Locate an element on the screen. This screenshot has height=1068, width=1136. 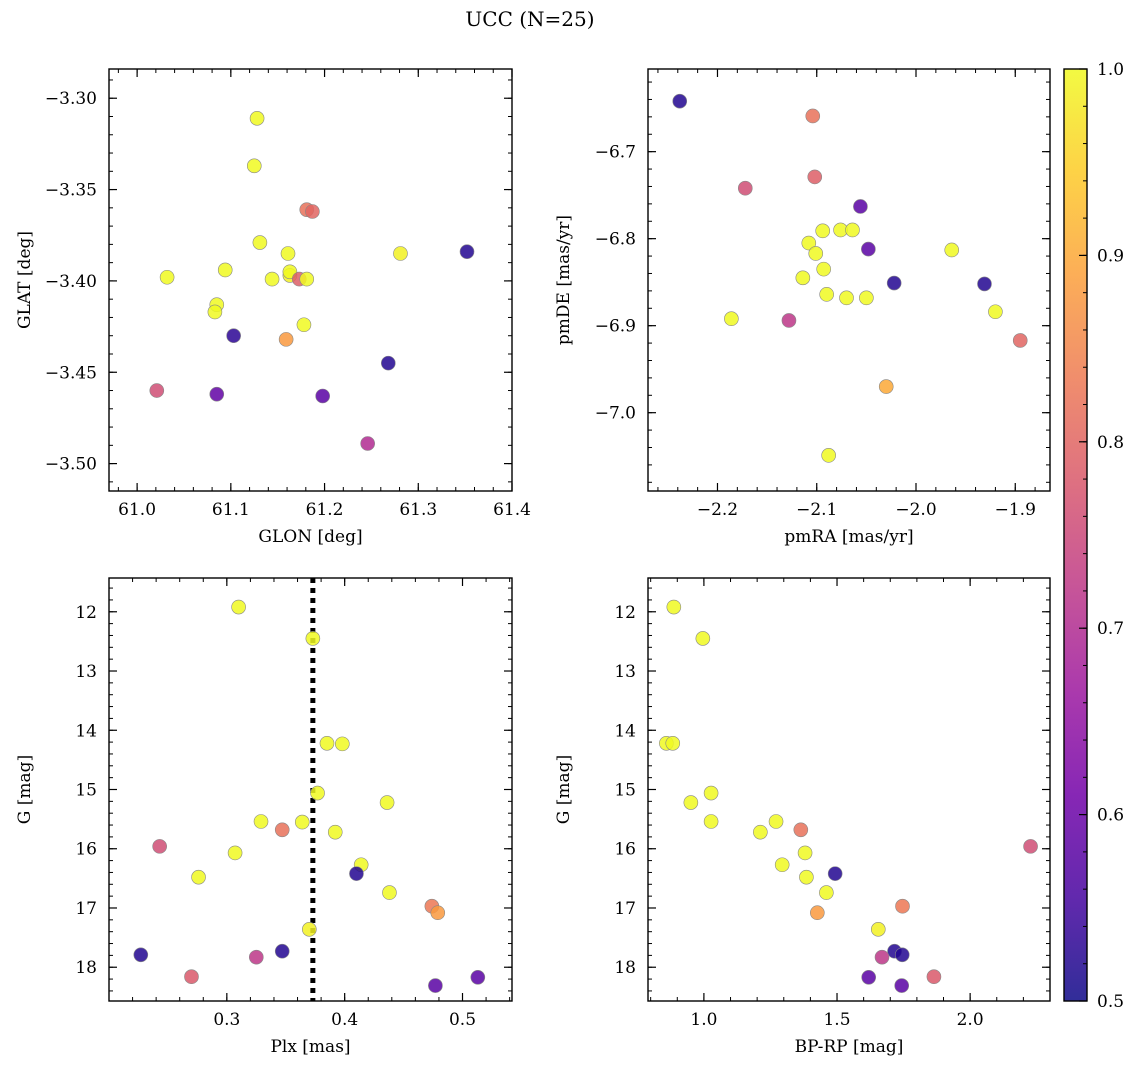
figure-title: UCC (N=25) is located at coordinates (529, 19).